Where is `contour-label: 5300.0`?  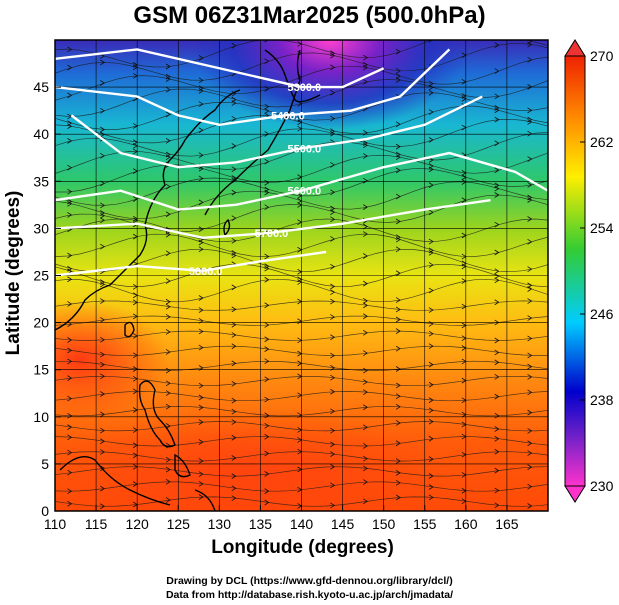
contour-label: 5300.0 is located at coordinates (305, 88).